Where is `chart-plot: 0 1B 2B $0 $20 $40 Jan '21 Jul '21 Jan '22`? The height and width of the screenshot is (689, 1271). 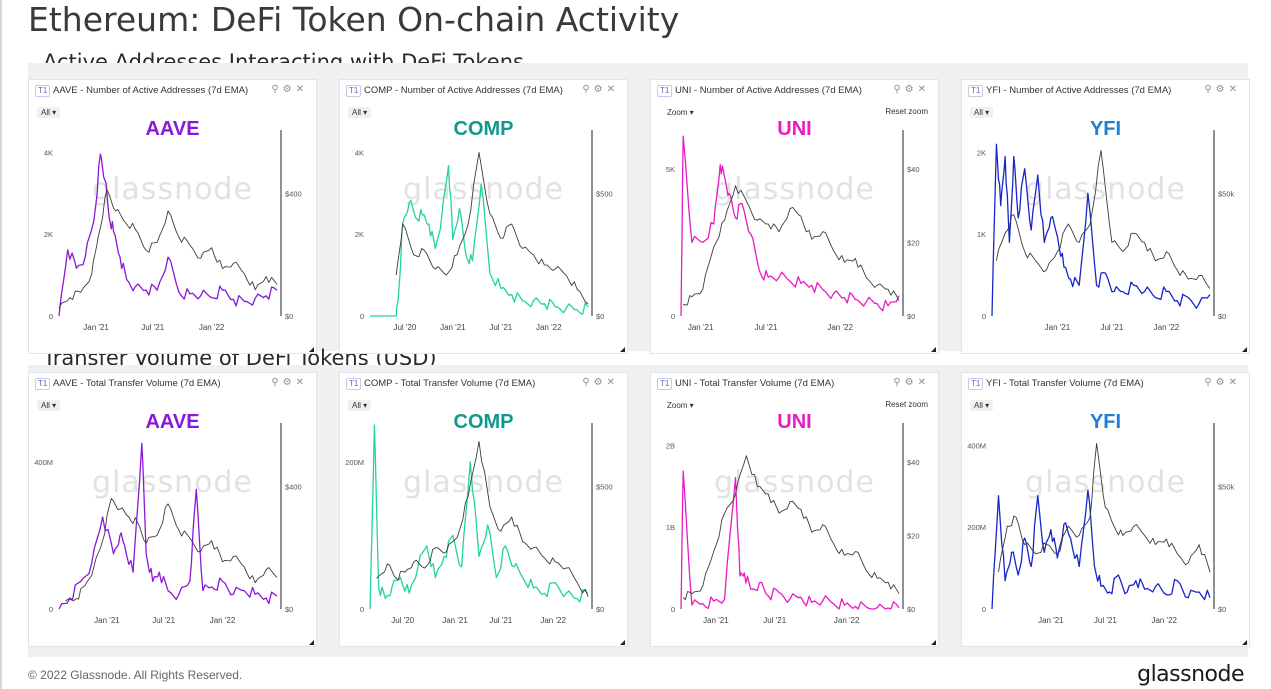
chart-plot: 0 1B 2B $0 $20 $40 Jan '21 Jul '21 Jan '22 is located at coordinates (795, 510).